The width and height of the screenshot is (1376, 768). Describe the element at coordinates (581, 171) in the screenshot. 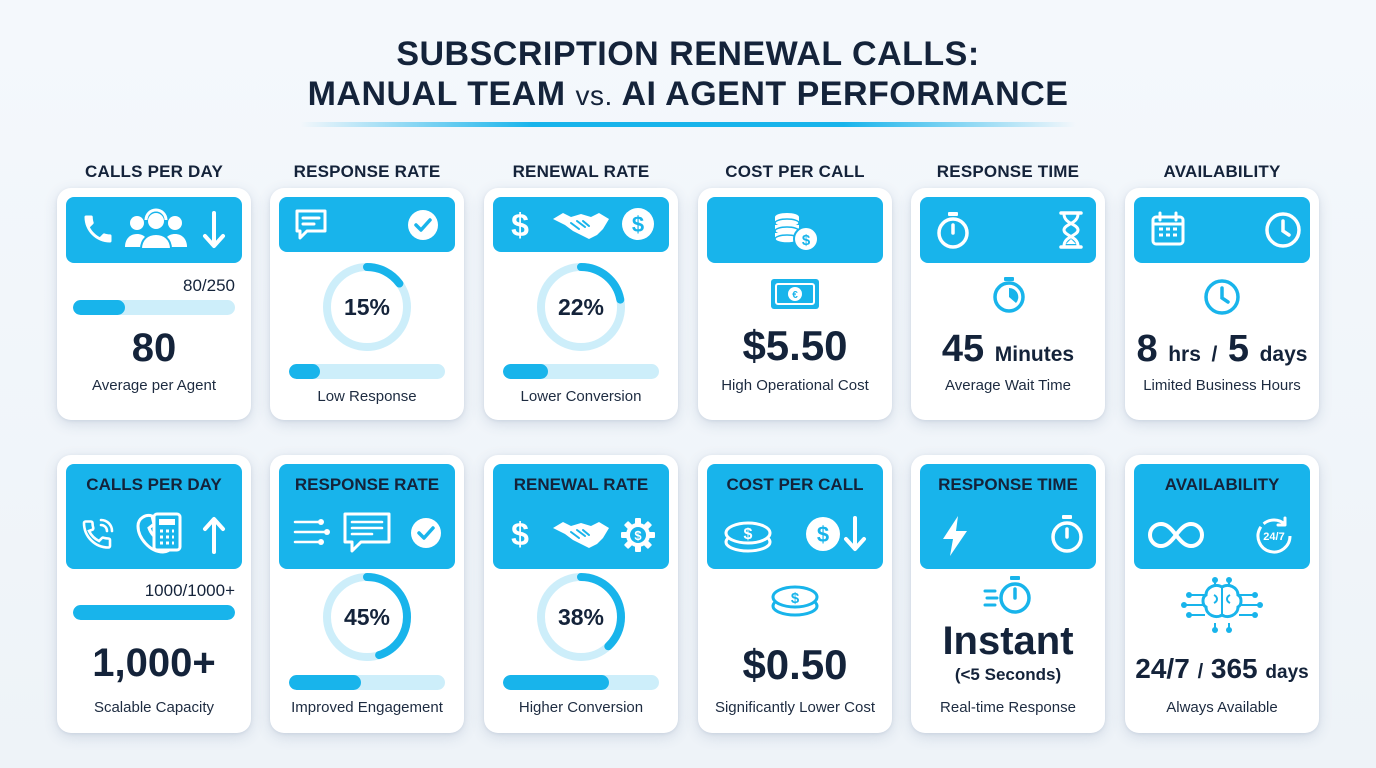

I see `label-renewal-rate: RENEWAL RATE` at that location.